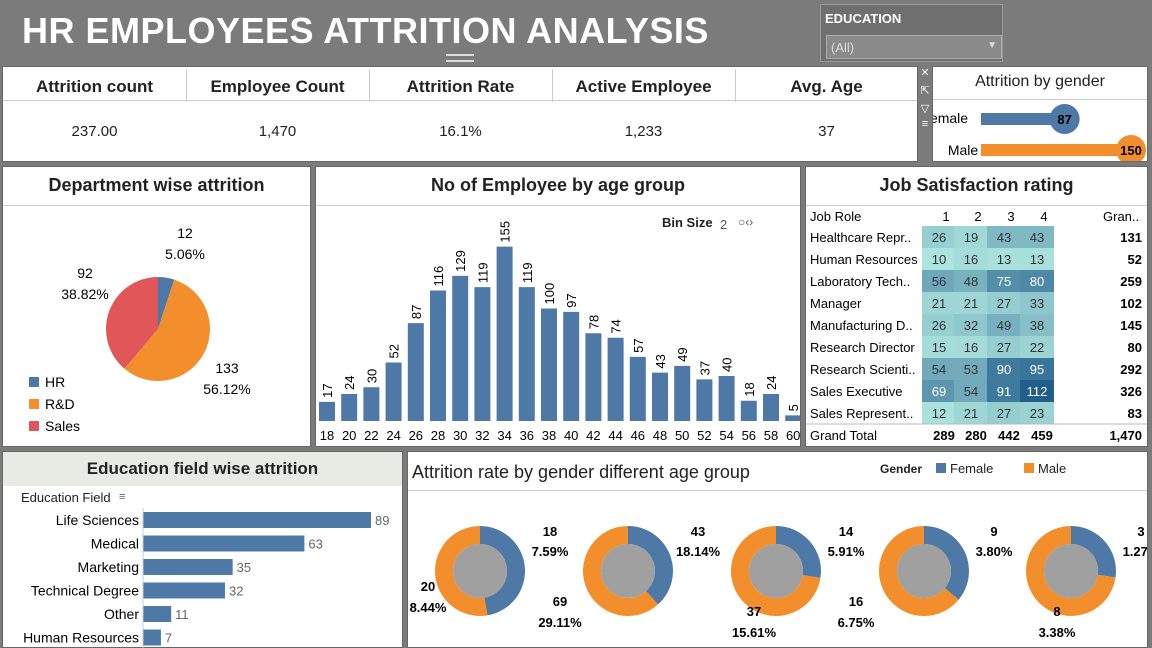 The height and width of the screenshot is (648, 1152). Describe the element at coordinates (925, 109) in the screenshot. I see `filter-icon: ▽` at that location.